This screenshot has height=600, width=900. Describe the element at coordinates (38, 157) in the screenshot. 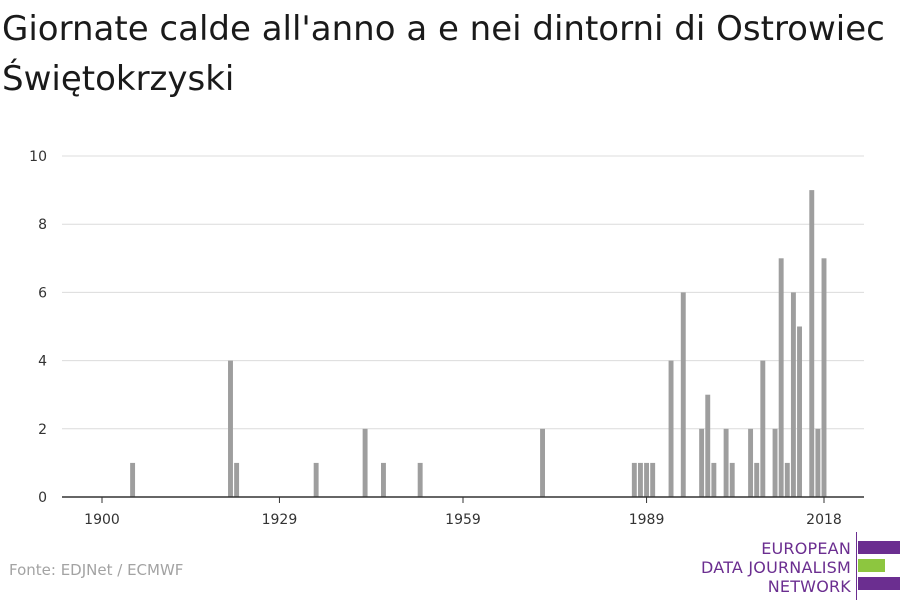

I see `y-tick-label: 10` at that location.